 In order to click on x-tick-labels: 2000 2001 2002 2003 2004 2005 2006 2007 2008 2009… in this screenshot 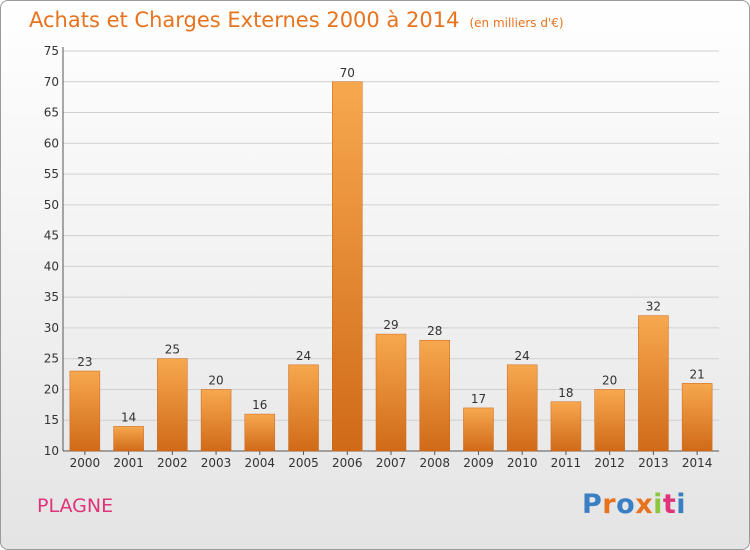, I will do `click(391, 463)`.